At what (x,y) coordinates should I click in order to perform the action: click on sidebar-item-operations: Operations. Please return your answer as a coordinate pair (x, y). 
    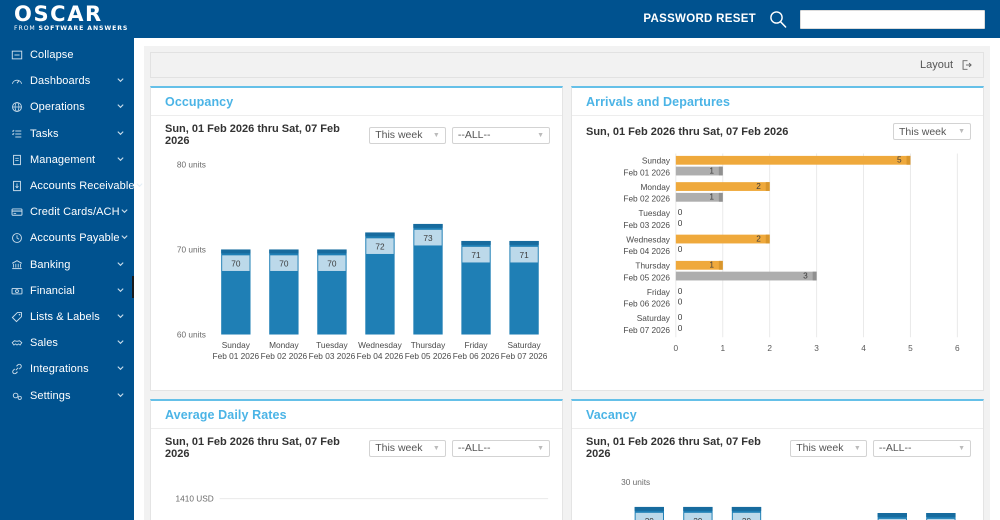
    Looking at the image, I should click on (67, 107).